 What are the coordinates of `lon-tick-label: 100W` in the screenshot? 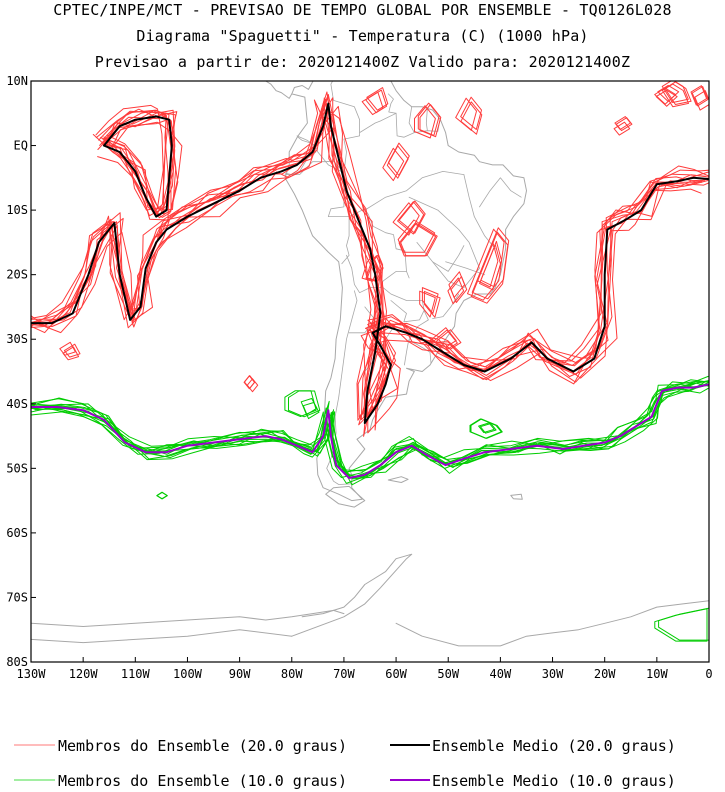 It's located at (188, 674).